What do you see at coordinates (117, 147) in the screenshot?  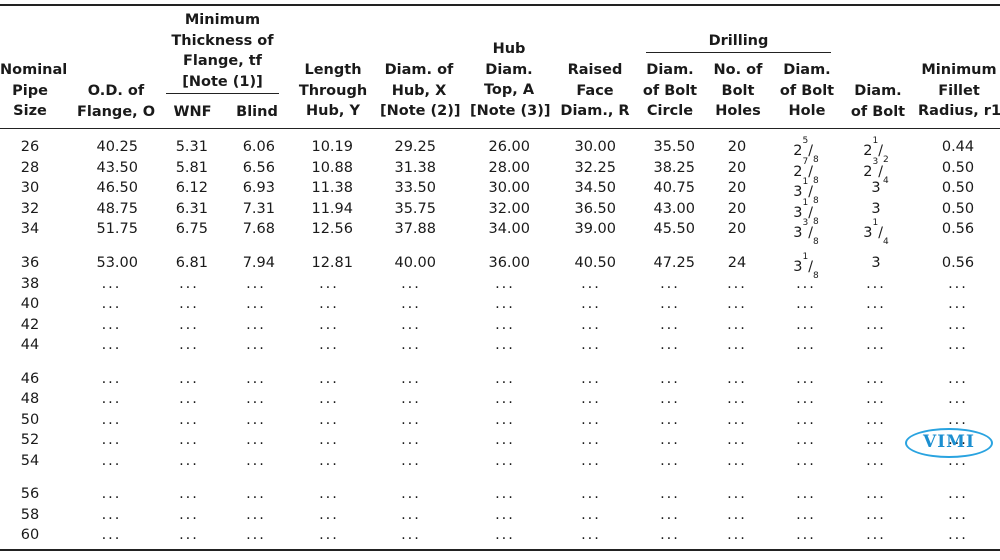 I see `cell-od: 40.25` at bounding box center [117, 147].